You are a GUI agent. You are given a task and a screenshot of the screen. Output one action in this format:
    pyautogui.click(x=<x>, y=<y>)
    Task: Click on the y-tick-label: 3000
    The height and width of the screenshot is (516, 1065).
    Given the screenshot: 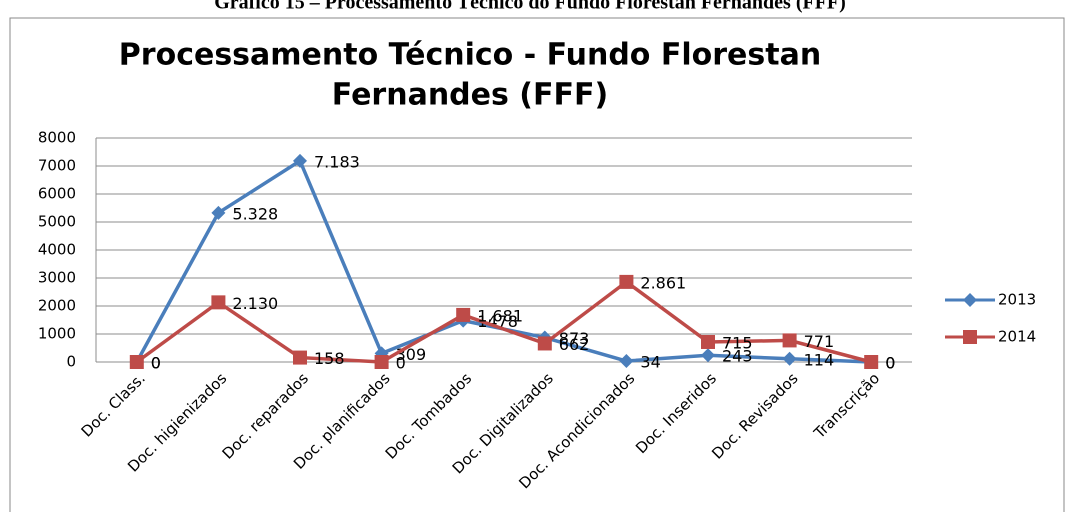 What is the action you would take?
    pyautogui.click(x=57, y=278)
    